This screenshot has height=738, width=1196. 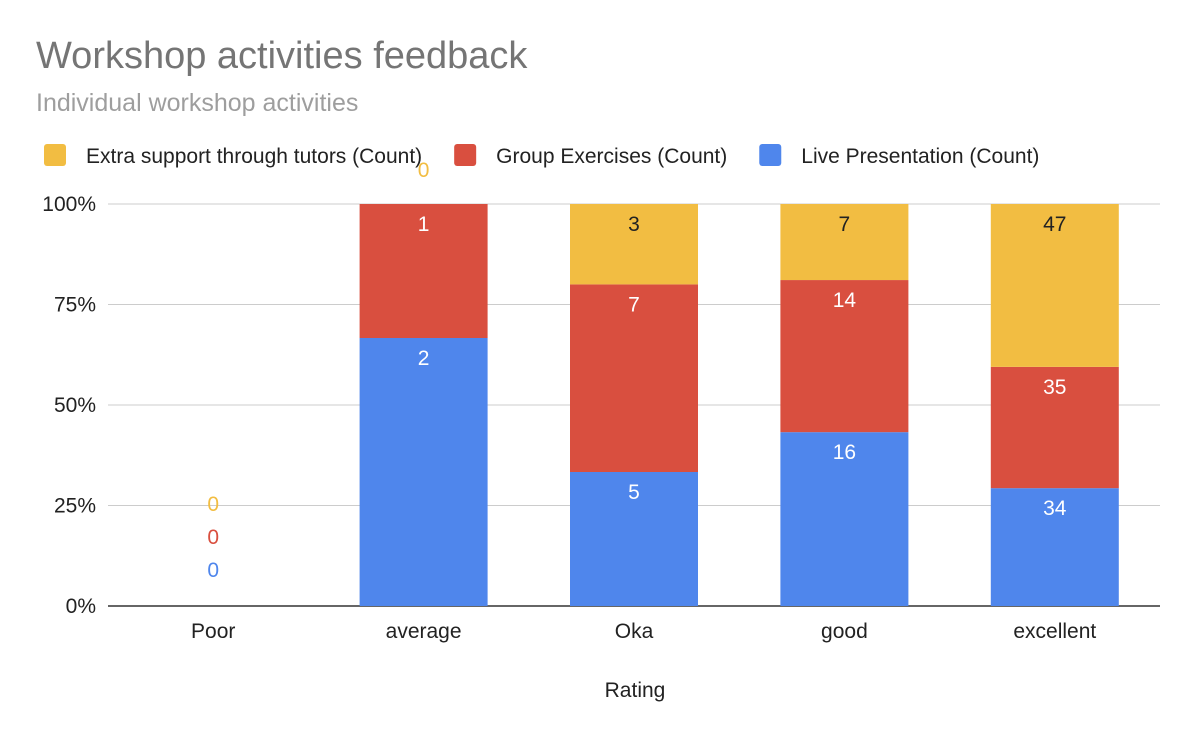 I want to click on bar-group-good: 16 14 7, so click(x=844, y=405).